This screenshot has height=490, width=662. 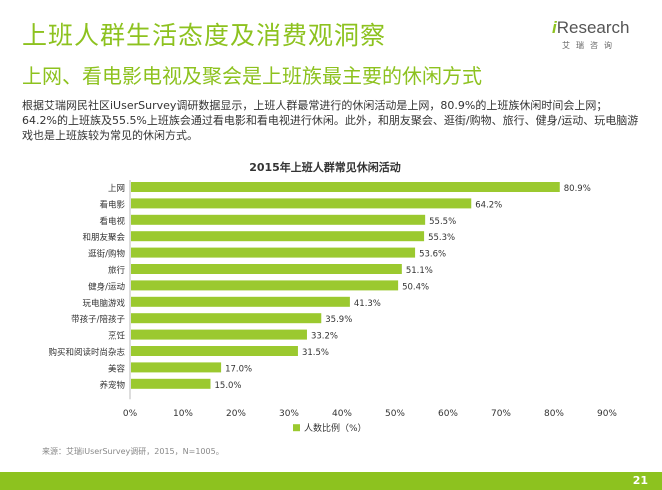 What do you see at coordinates (488, 205) in the screenshot?
I see `value-label: 64.2%` at bounding box center [488, 205].